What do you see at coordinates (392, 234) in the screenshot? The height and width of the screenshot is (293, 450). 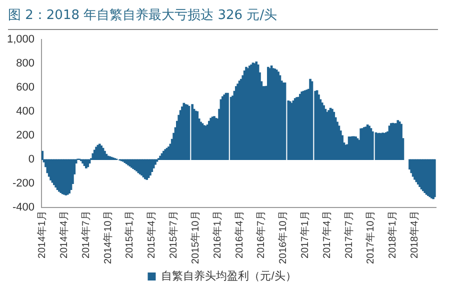 I see `x-tick-label: 2018年1月` at bounding box center [392, 234].